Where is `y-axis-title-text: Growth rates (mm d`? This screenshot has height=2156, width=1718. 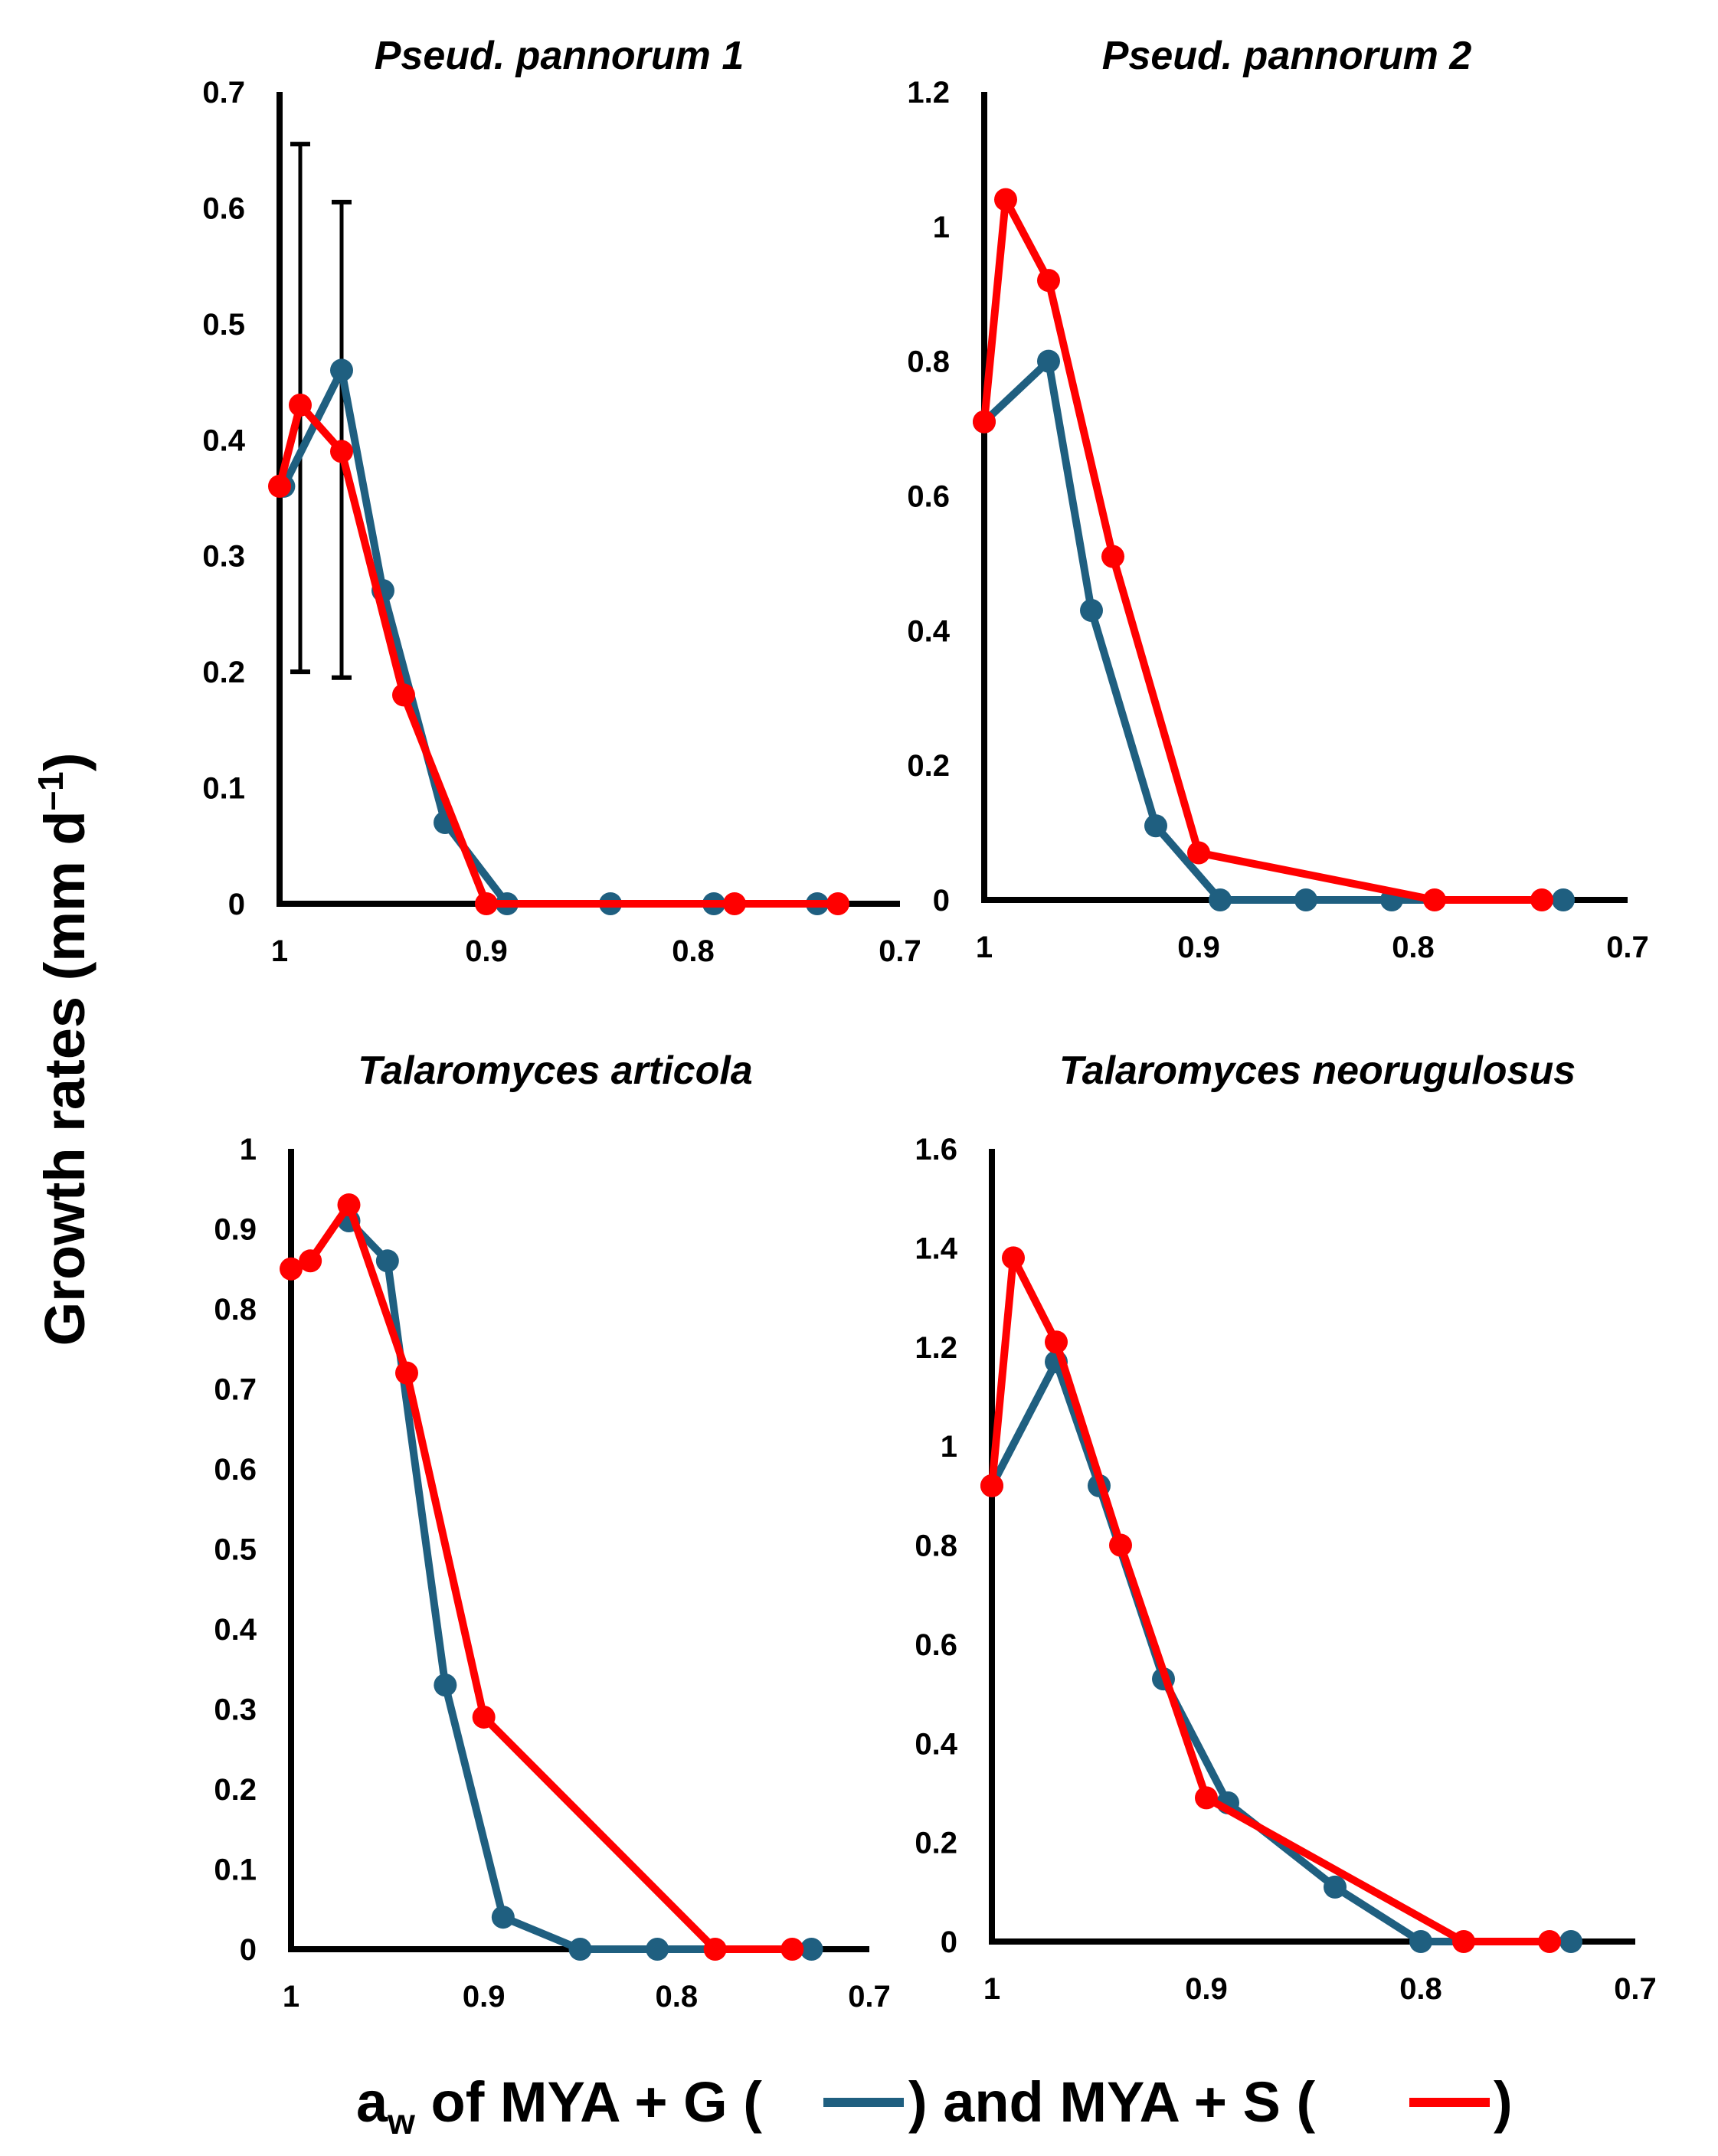 y-axis-title-text: Growth rates (mm d is located at coordinates (65, 1078).